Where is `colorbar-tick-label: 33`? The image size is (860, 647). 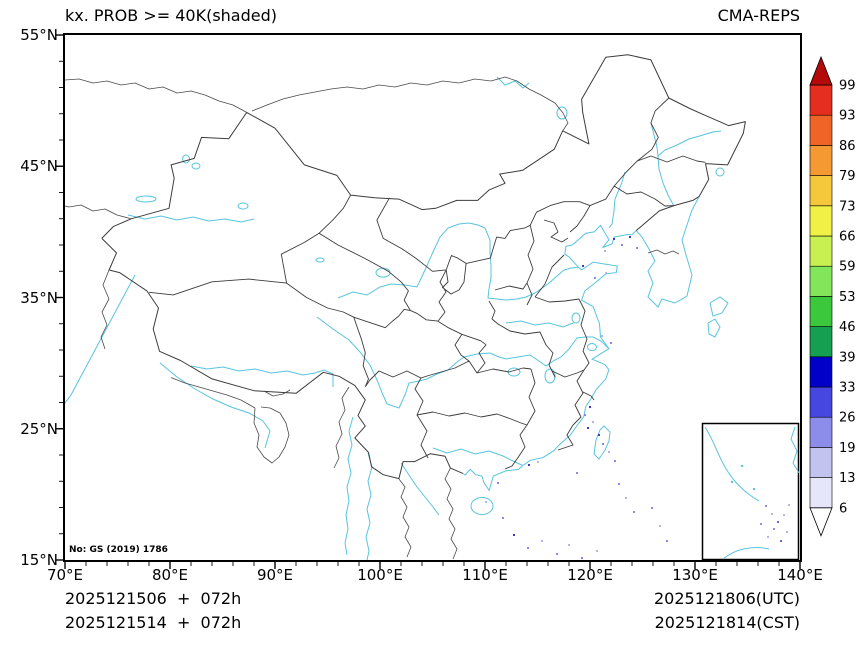 colorbar-tick-label: 33 is located at coordinates (847, 388).